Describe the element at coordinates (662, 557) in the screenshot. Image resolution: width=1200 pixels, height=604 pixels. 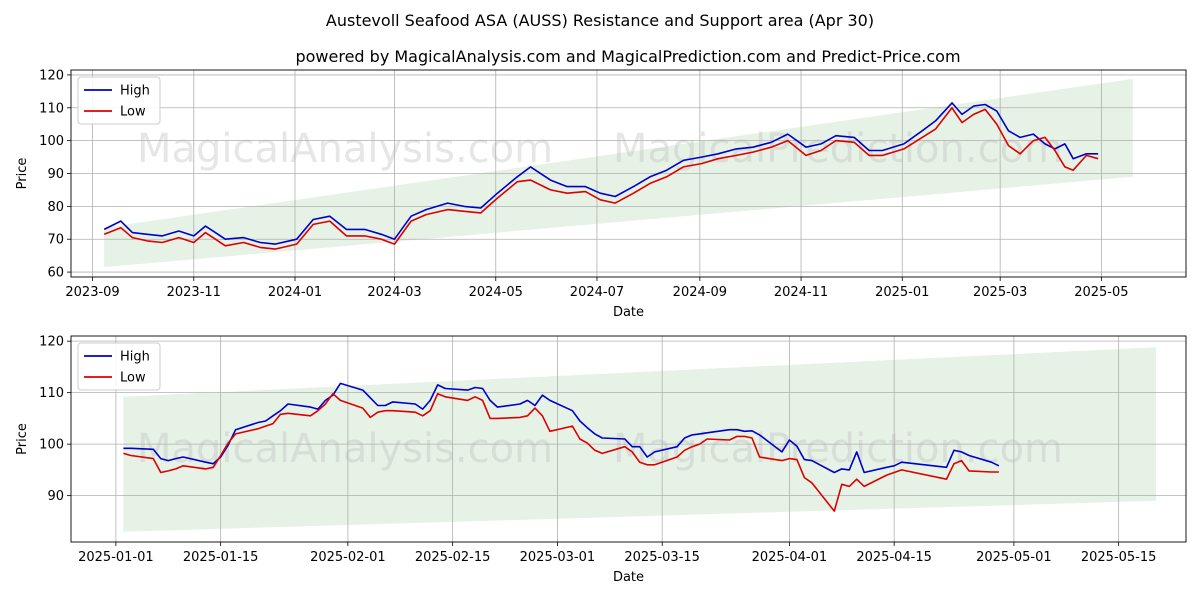
I see `x-tick-label: 2025-03-15` at that location.